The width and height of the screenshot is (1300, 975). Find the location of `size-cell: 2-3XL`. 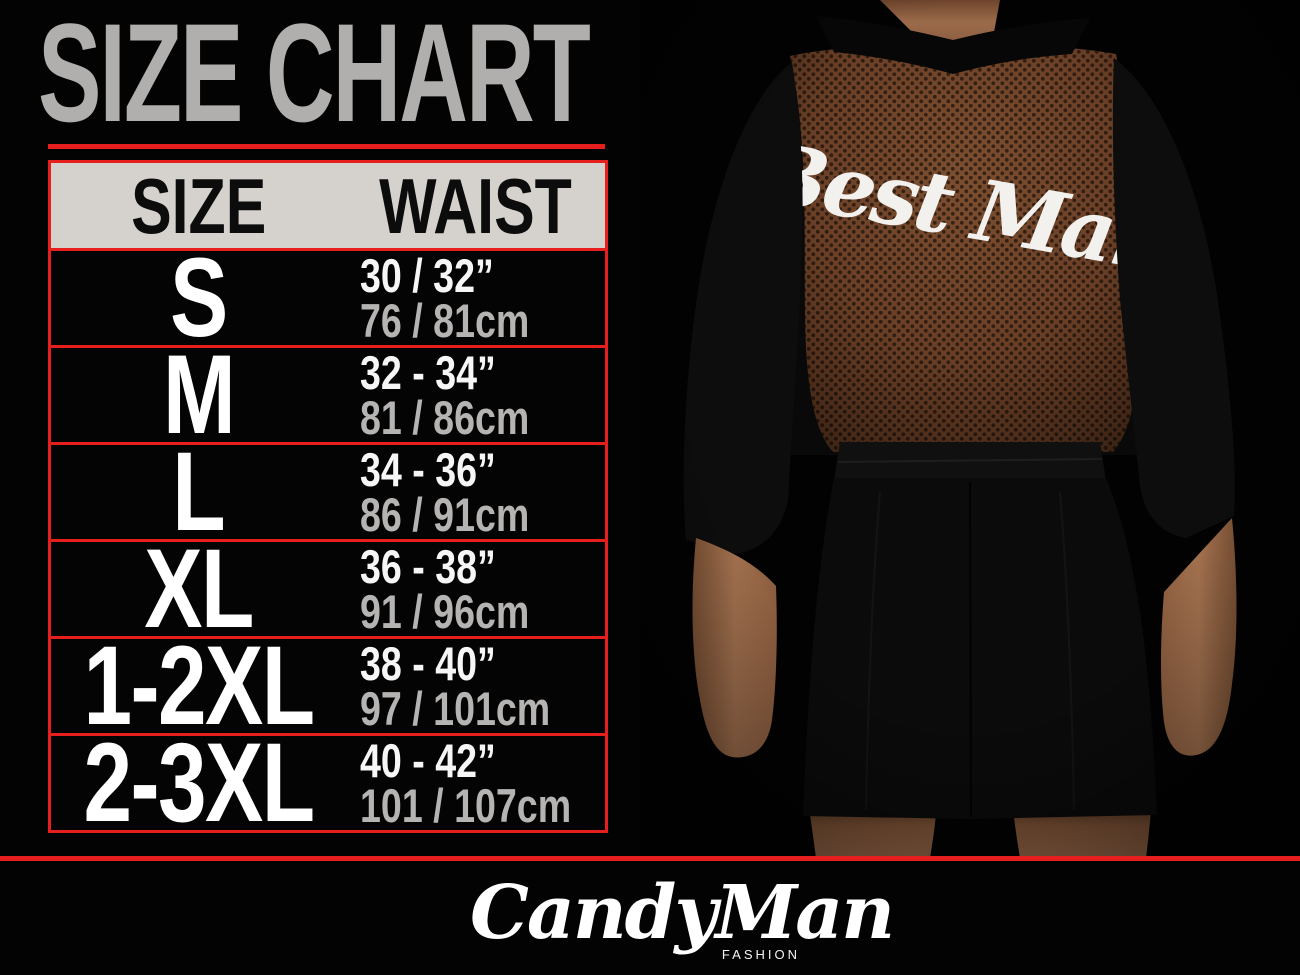

size-cell: 2-3XL is located at coordinates (199, 782).